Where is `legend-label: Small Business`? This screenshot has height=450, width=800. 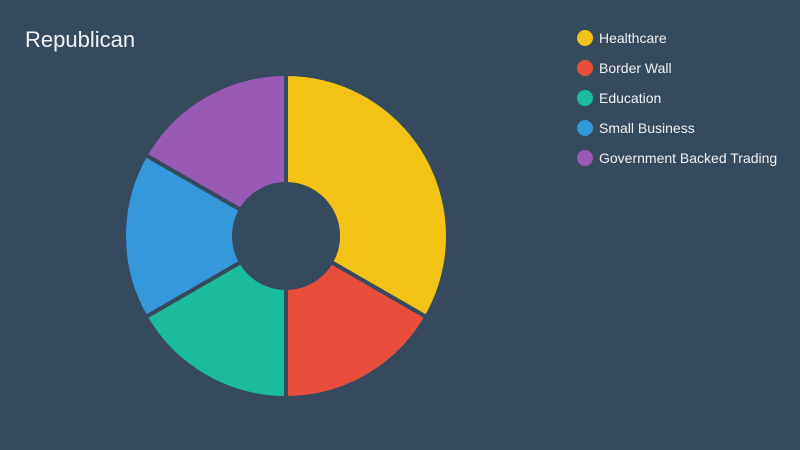
legend-label: Small Business is located at coordinates (647, 128).